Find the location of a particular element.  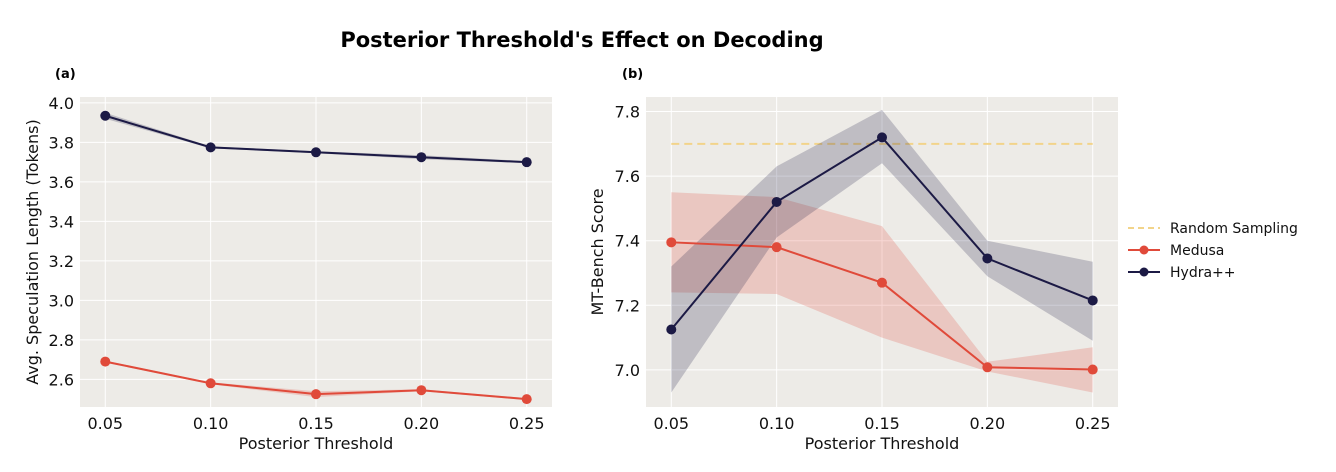

legend-marker-medusa is located at coordinates (1144, 250).